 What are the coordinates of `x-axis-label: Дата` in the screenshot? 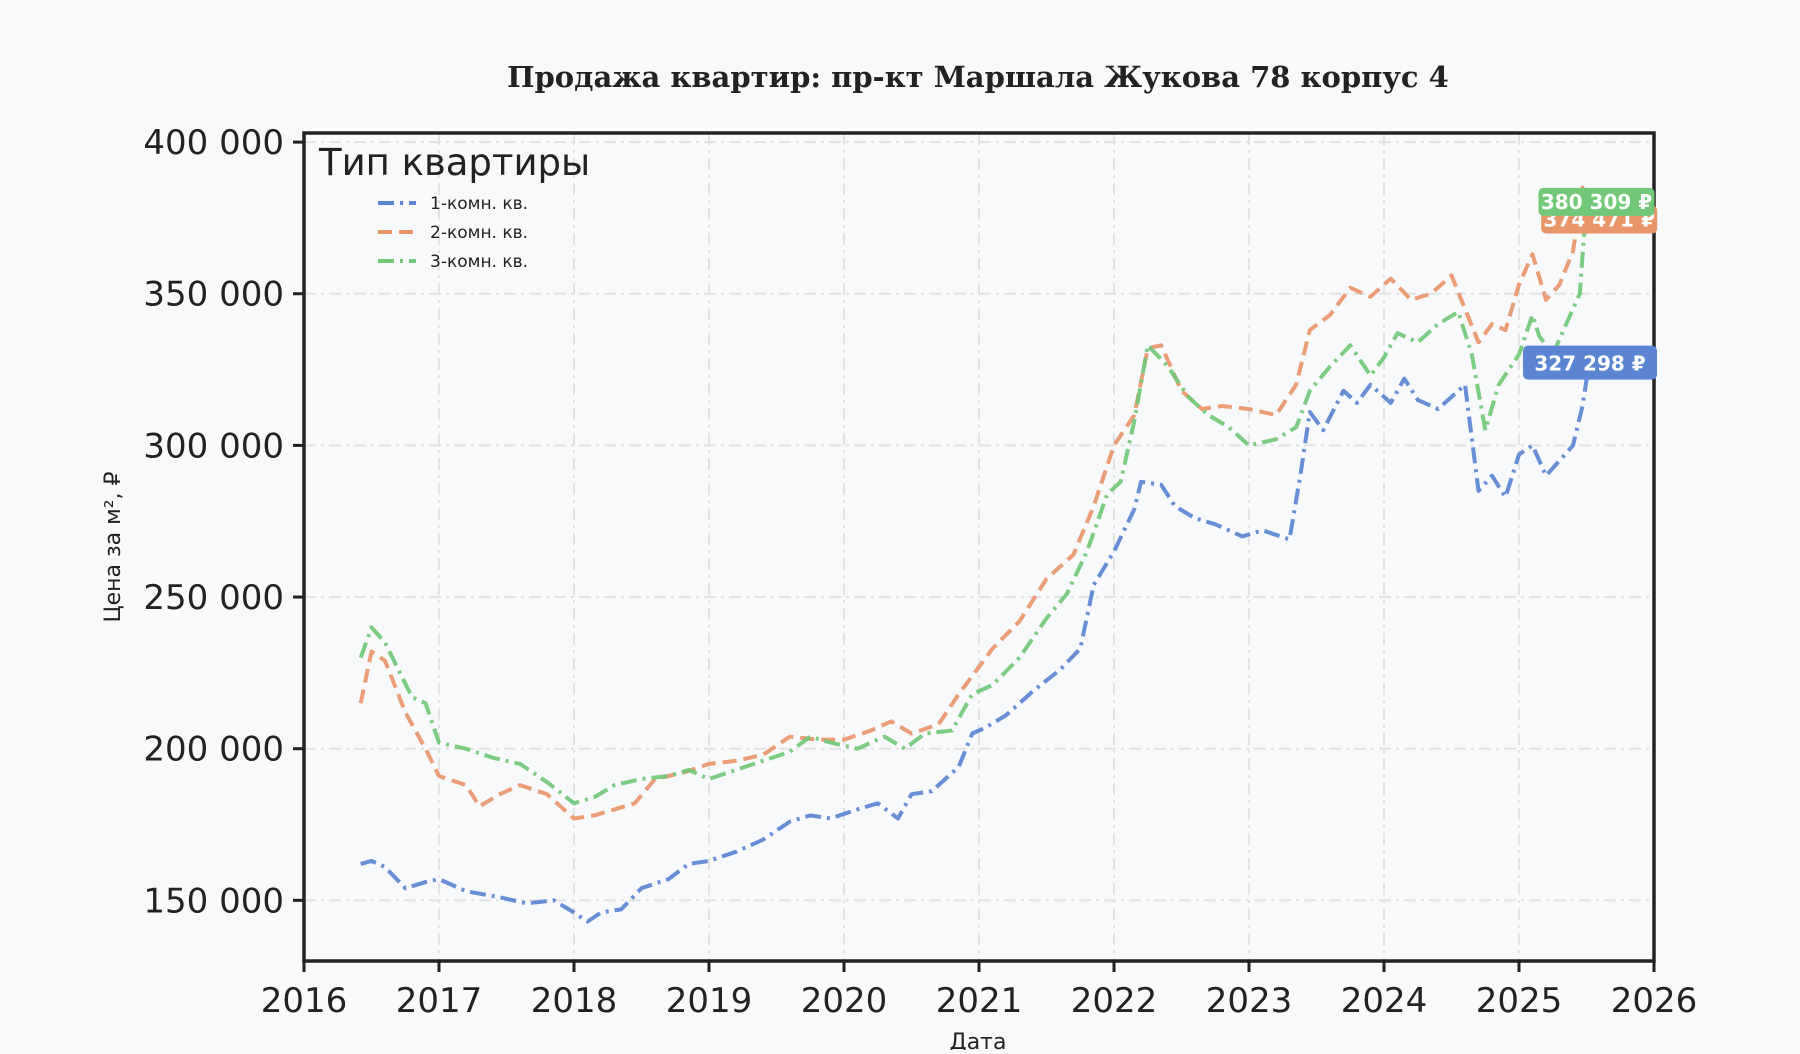 It's located at (978, 1040).